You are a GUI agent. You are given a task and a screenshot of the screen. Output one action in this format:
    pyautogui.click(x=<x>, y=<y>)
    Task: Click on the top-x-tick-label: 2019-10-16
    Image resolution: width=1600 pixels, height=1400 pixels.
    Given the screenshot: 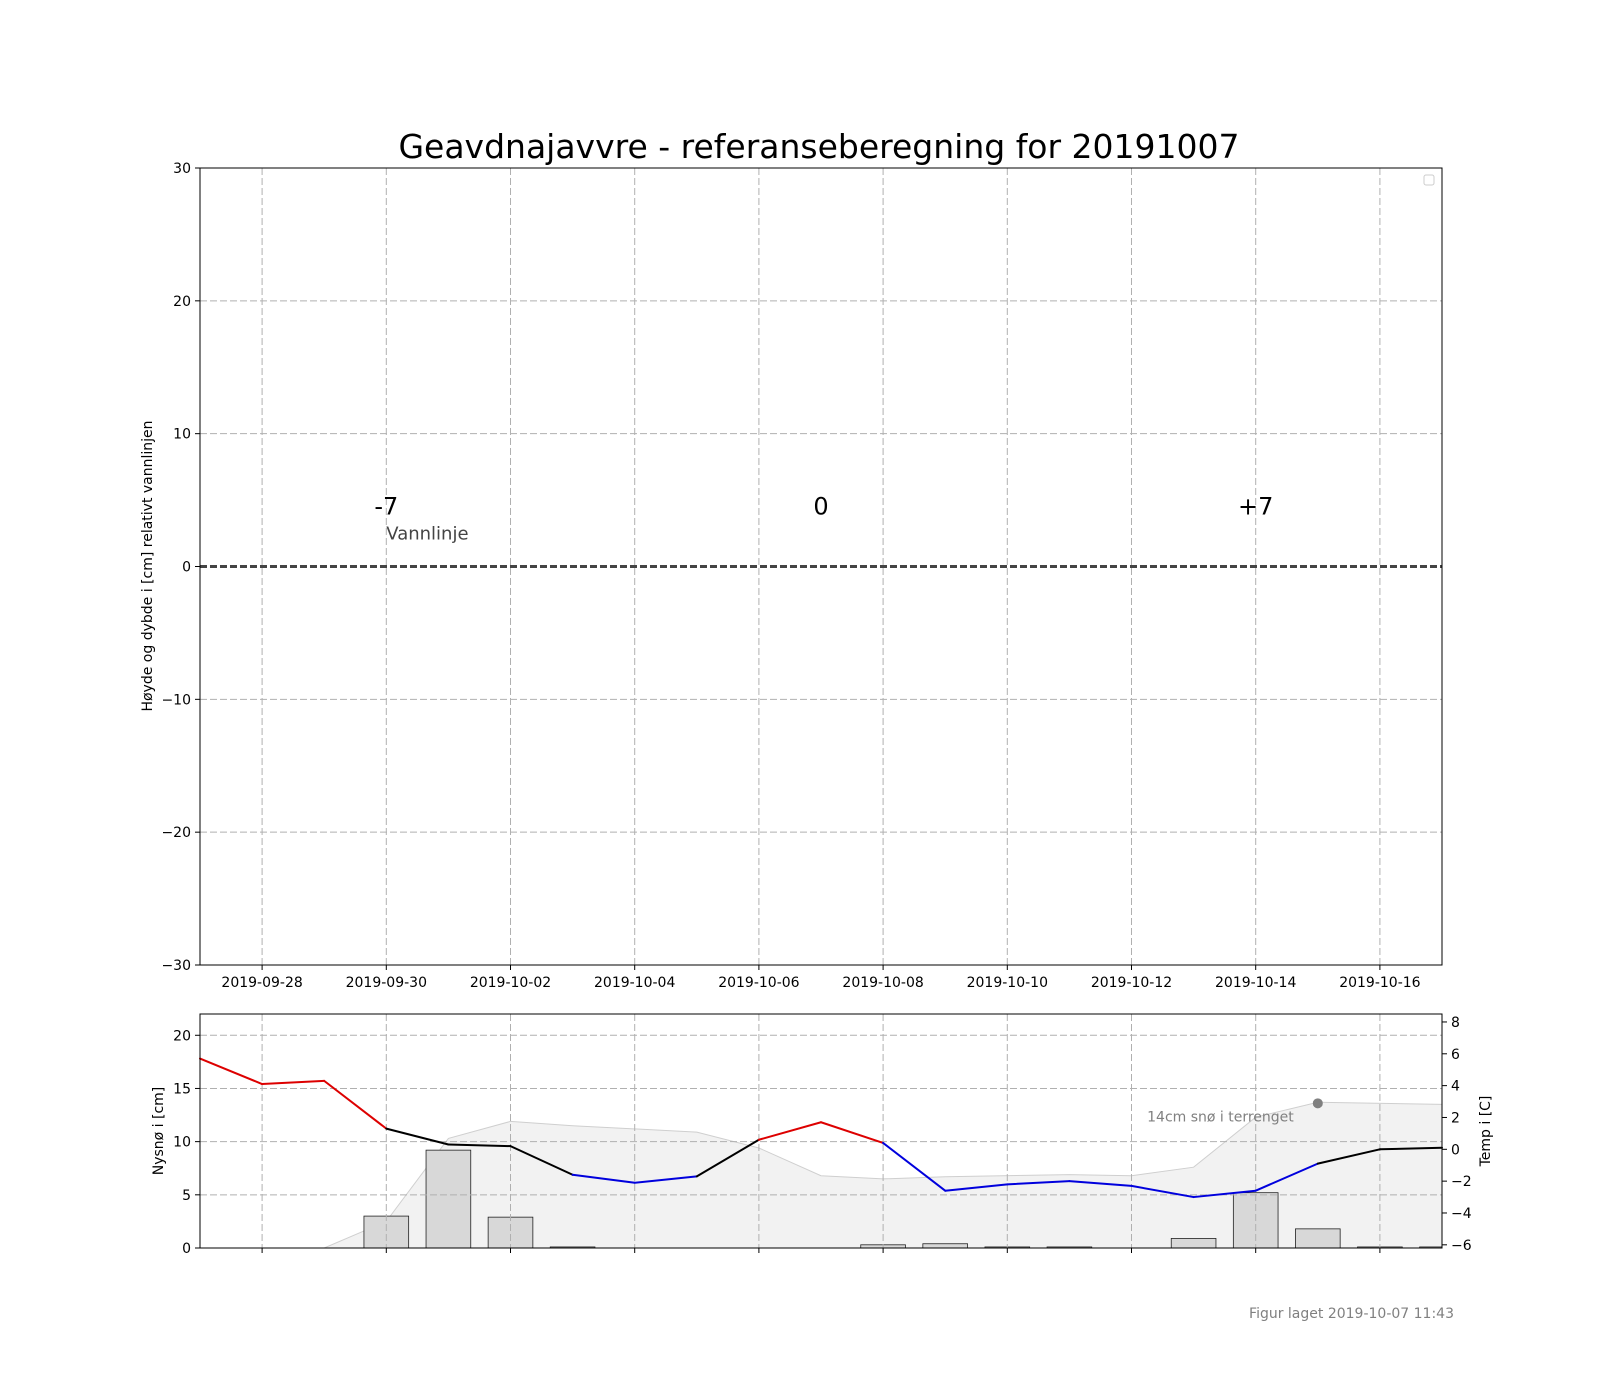 What is the action you would take?
    pyautogui.click(x=1379, y=983)
    